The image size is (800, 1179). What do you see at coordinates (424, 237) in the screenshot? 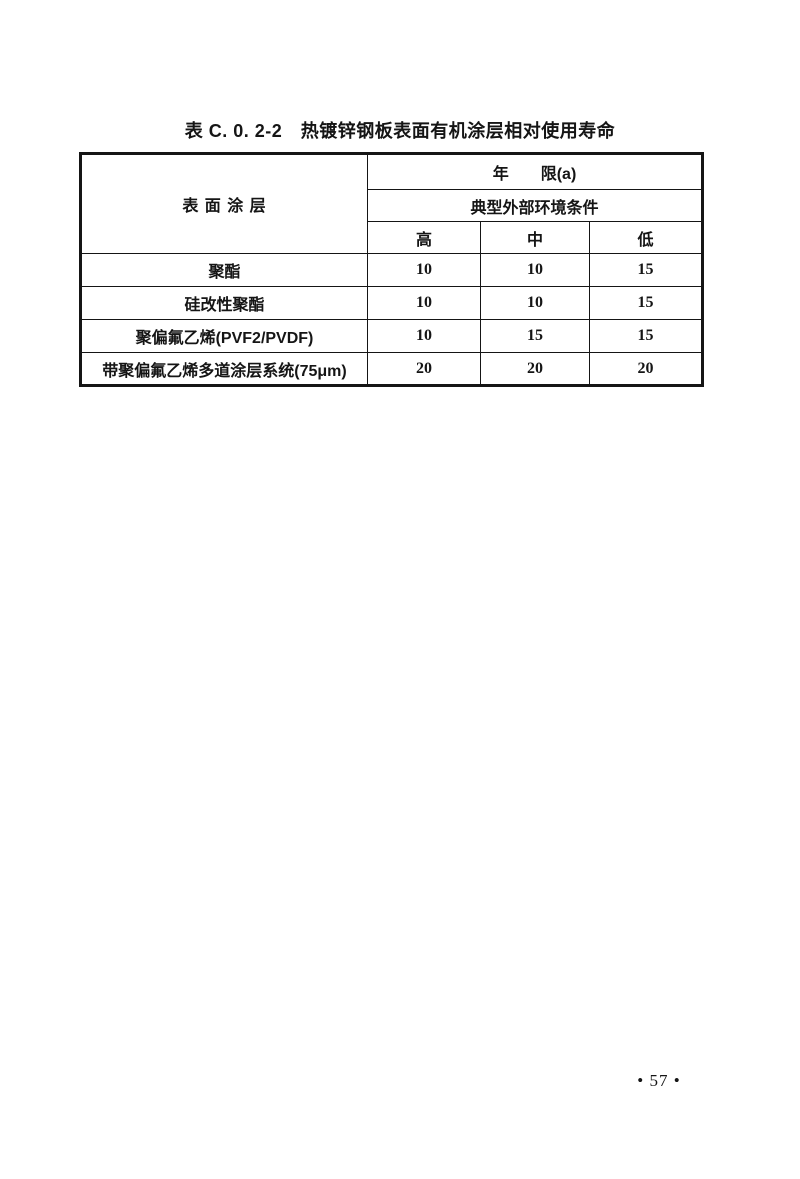
I see `header-level-high: 高` at bounding box center [424, 237].